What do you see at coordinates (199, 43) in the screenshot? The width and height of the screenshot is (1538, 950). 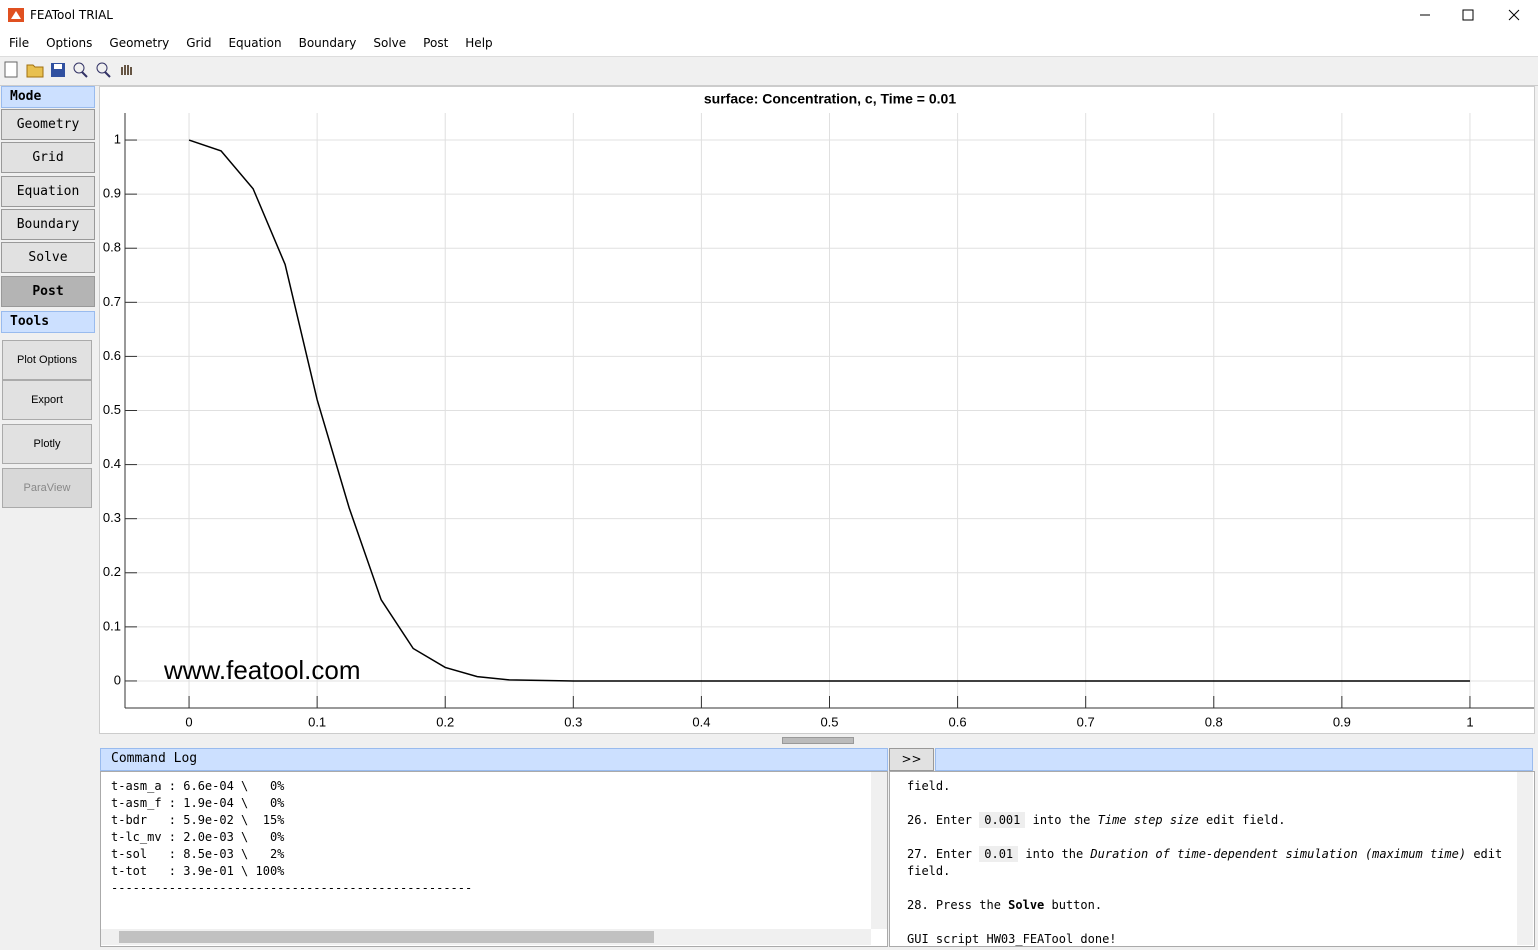 I see `menu-item: Grid` at bounding box center [199, 43].